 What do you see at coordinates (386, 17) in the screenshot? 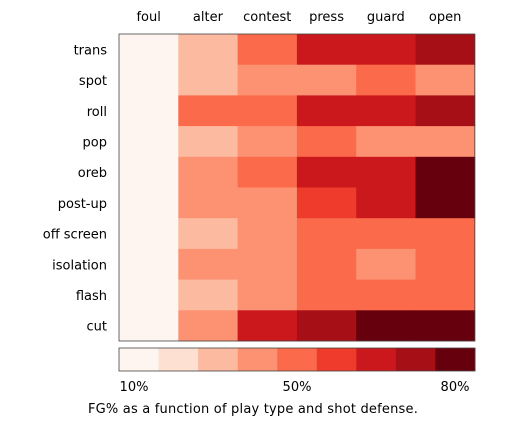
I see `column-label: guard` at bounding box center [386, 17].